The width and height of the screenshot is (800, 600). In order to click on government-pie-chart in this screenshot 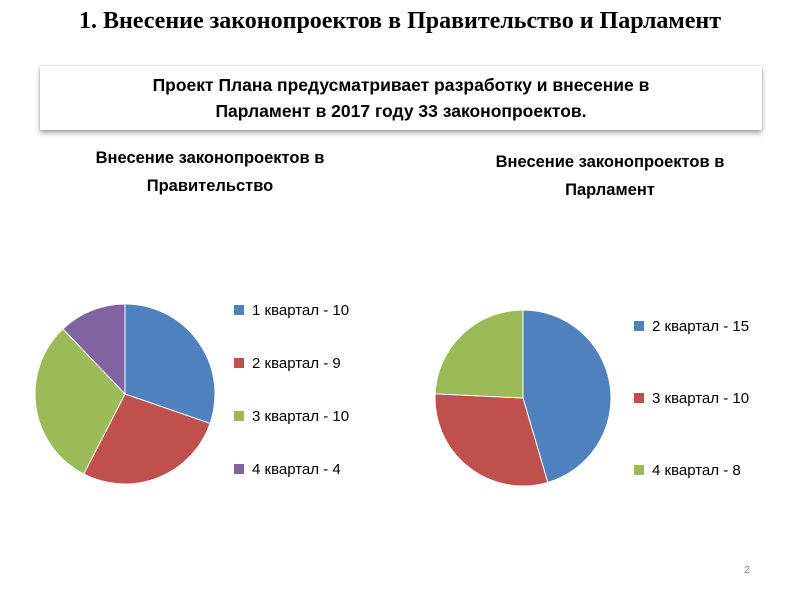, I will do `click(125, 394)`.